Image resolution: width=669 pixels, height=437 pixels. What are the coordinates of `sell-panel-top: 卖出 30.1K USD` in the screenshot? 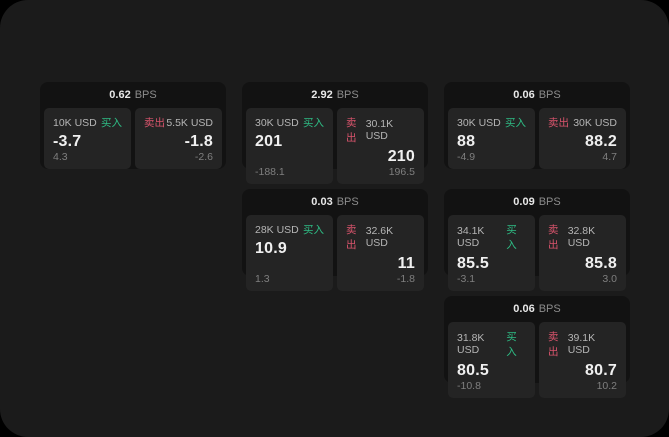 It's located at (380, 130).